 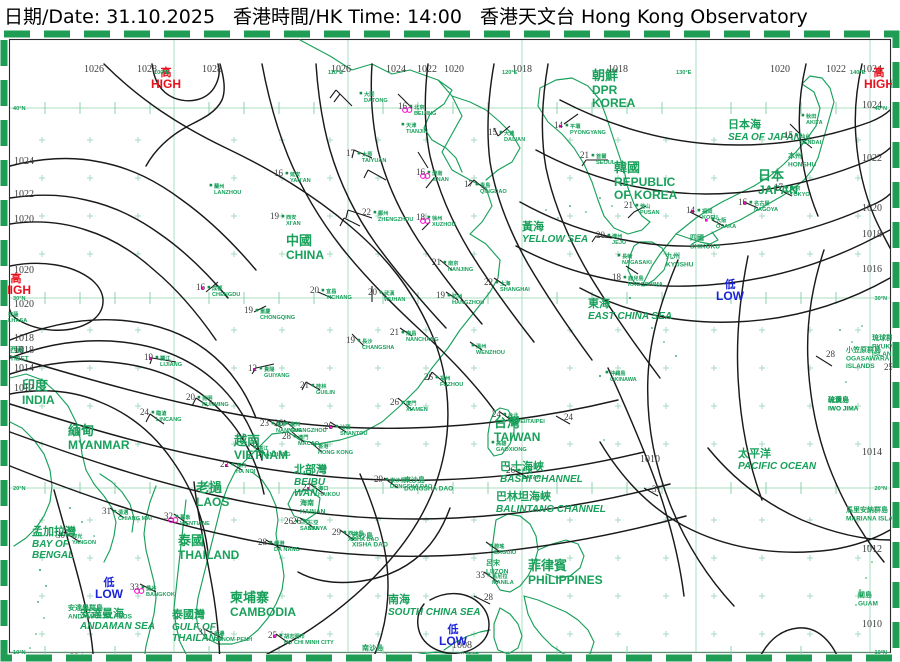 What do you see at coordinates (810, 116) in the screenshot?
I see `station-name-cn: 秋田` at bounding box center [810, 116].